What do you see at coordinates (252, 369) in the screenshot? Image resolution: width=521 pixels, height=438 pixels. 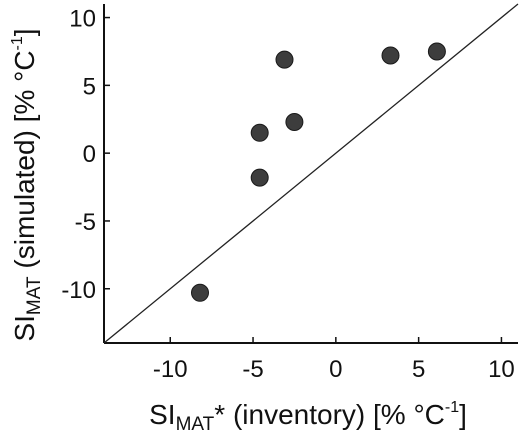 I see `x-tick-label: -5` at bounding box center [252, 369].